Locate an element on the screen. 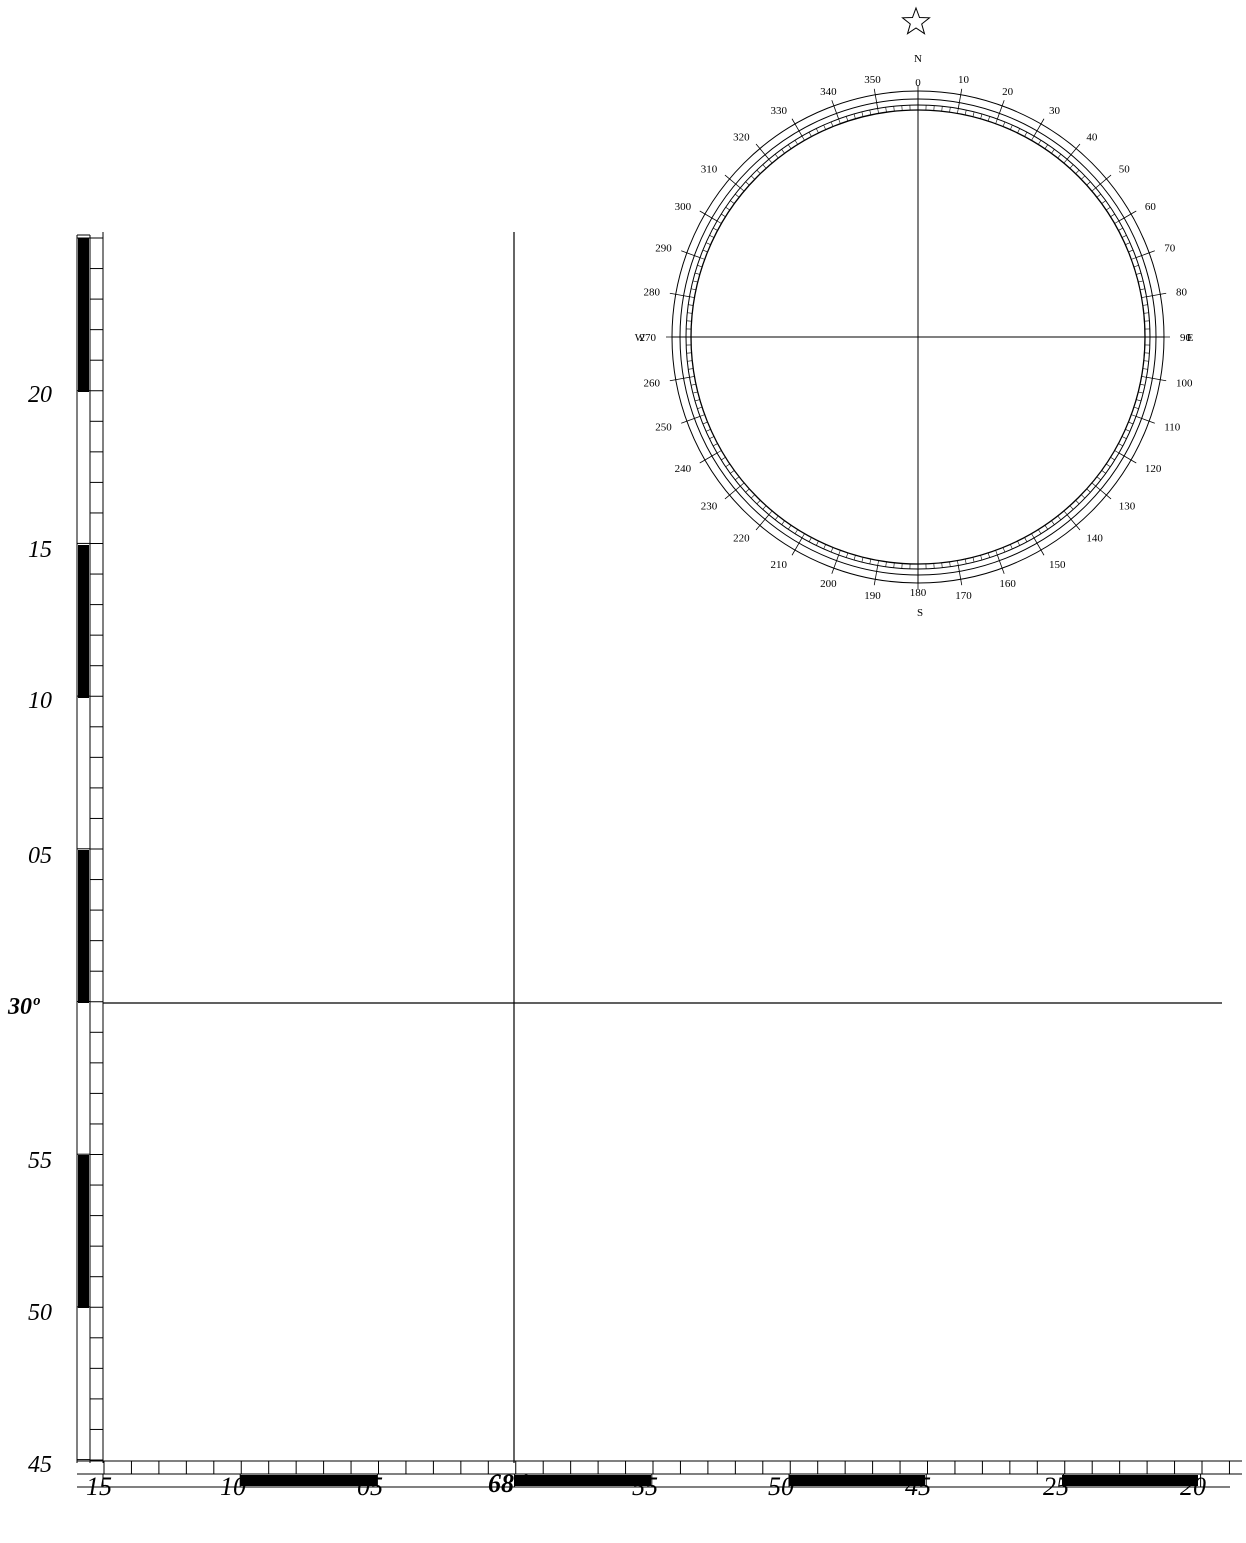  compass-degree-label: 250 is located at coordinates (663, 428).